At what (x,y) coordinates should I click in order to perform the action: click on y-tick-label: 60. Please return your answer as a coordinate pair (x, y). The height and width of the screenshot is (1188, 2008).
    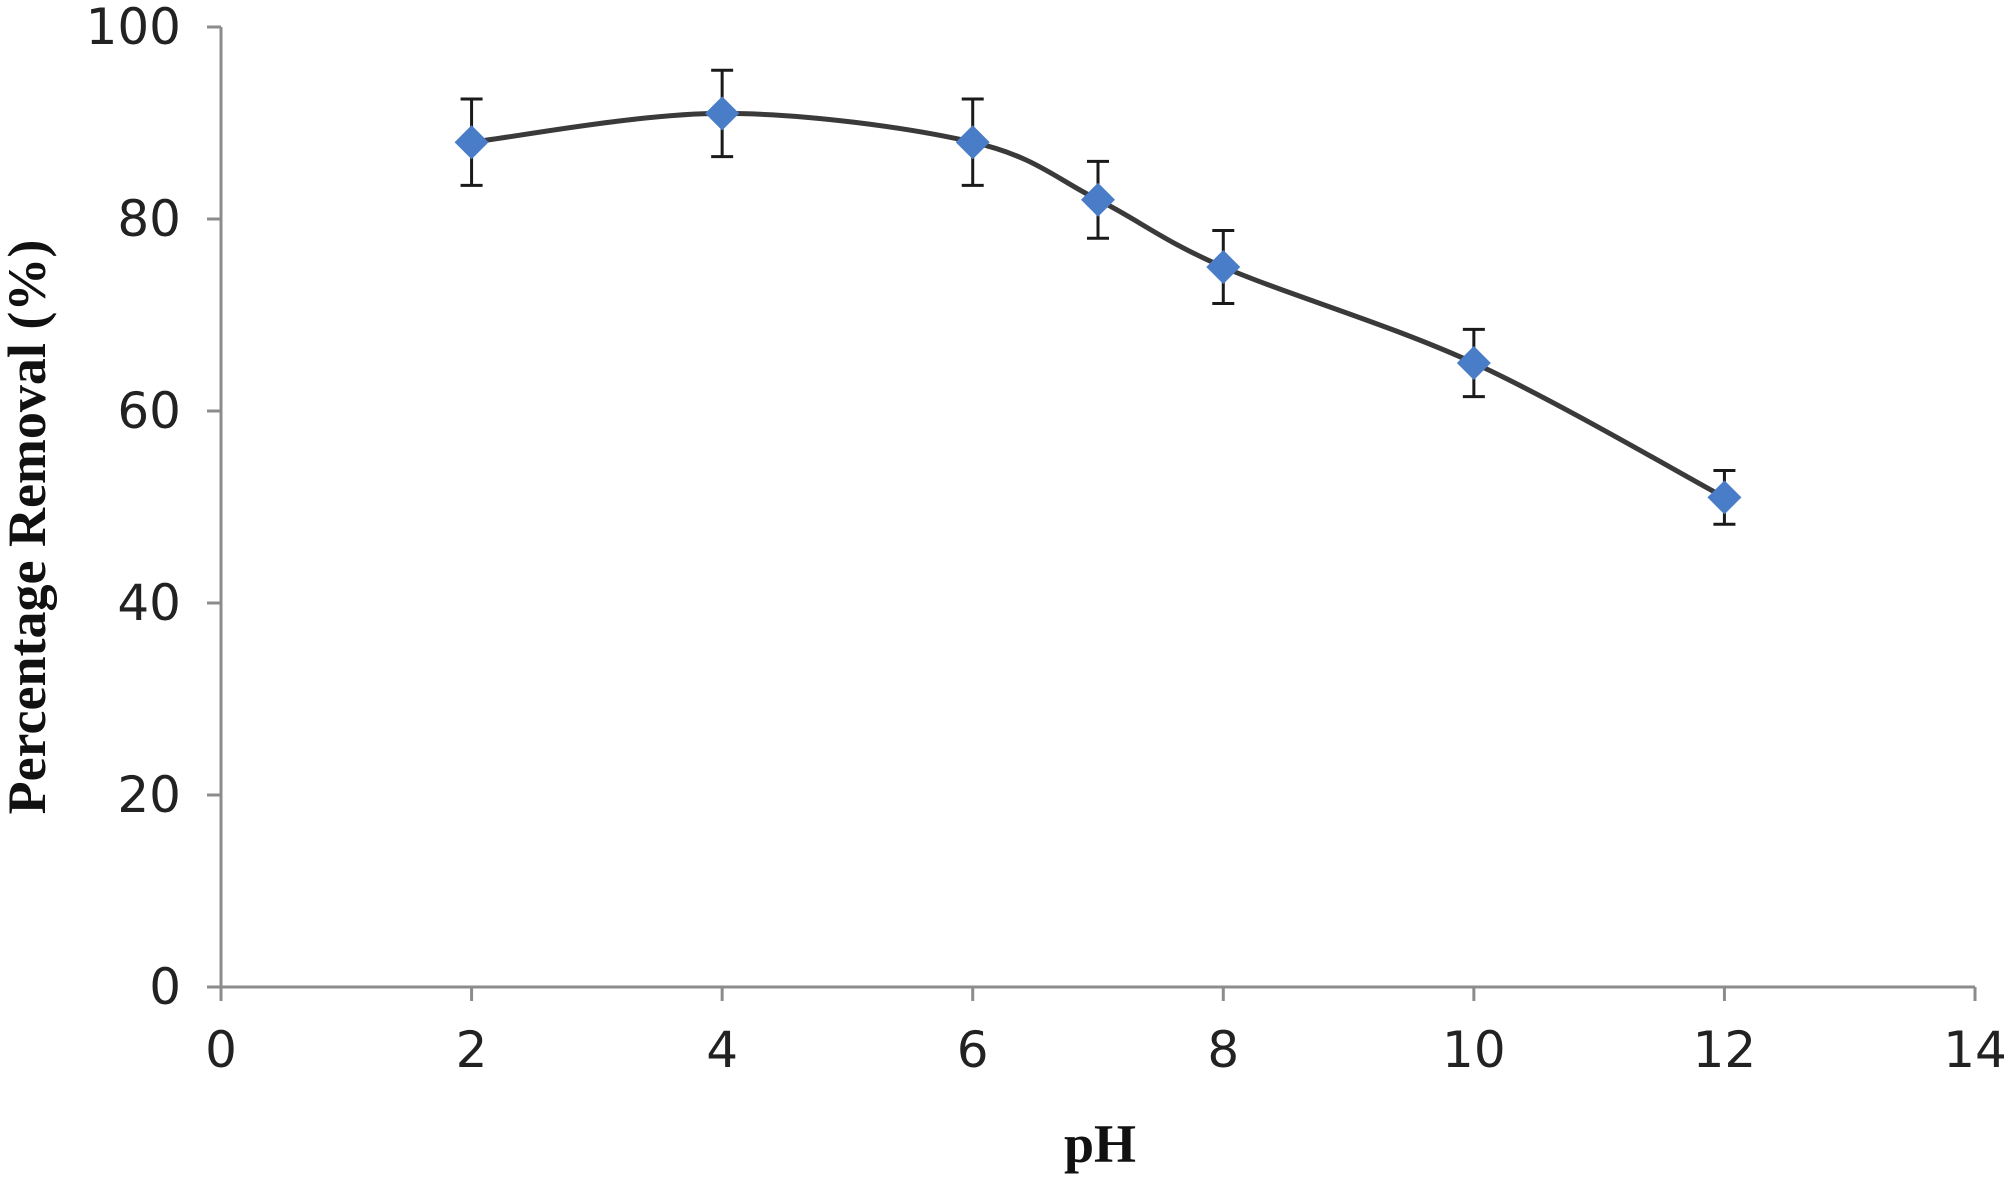
    Looking at the image, I should click on (149, 411).